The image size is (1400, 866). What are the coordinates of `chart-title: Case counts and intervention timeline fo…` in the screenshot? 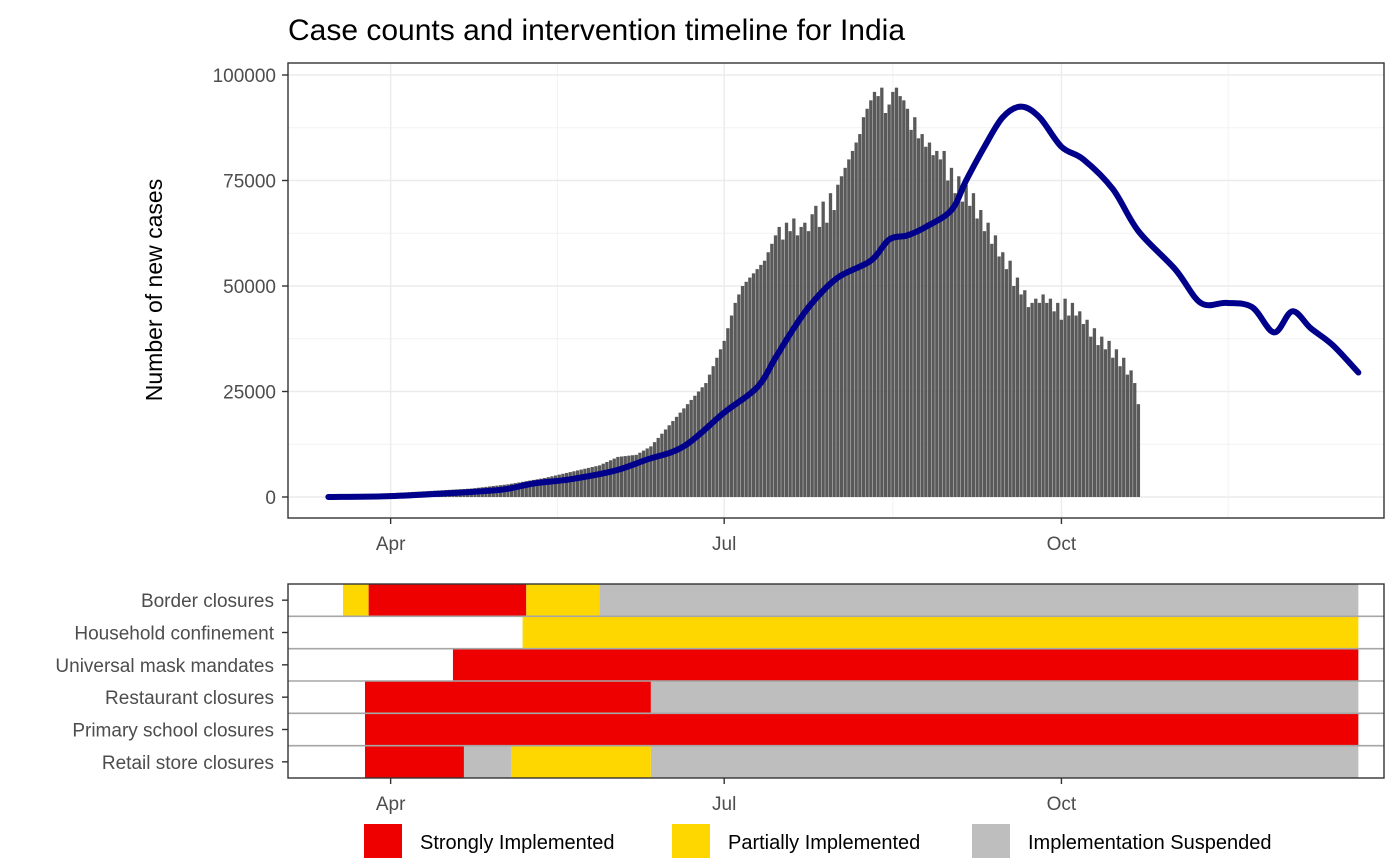 It's located at (596, 30).